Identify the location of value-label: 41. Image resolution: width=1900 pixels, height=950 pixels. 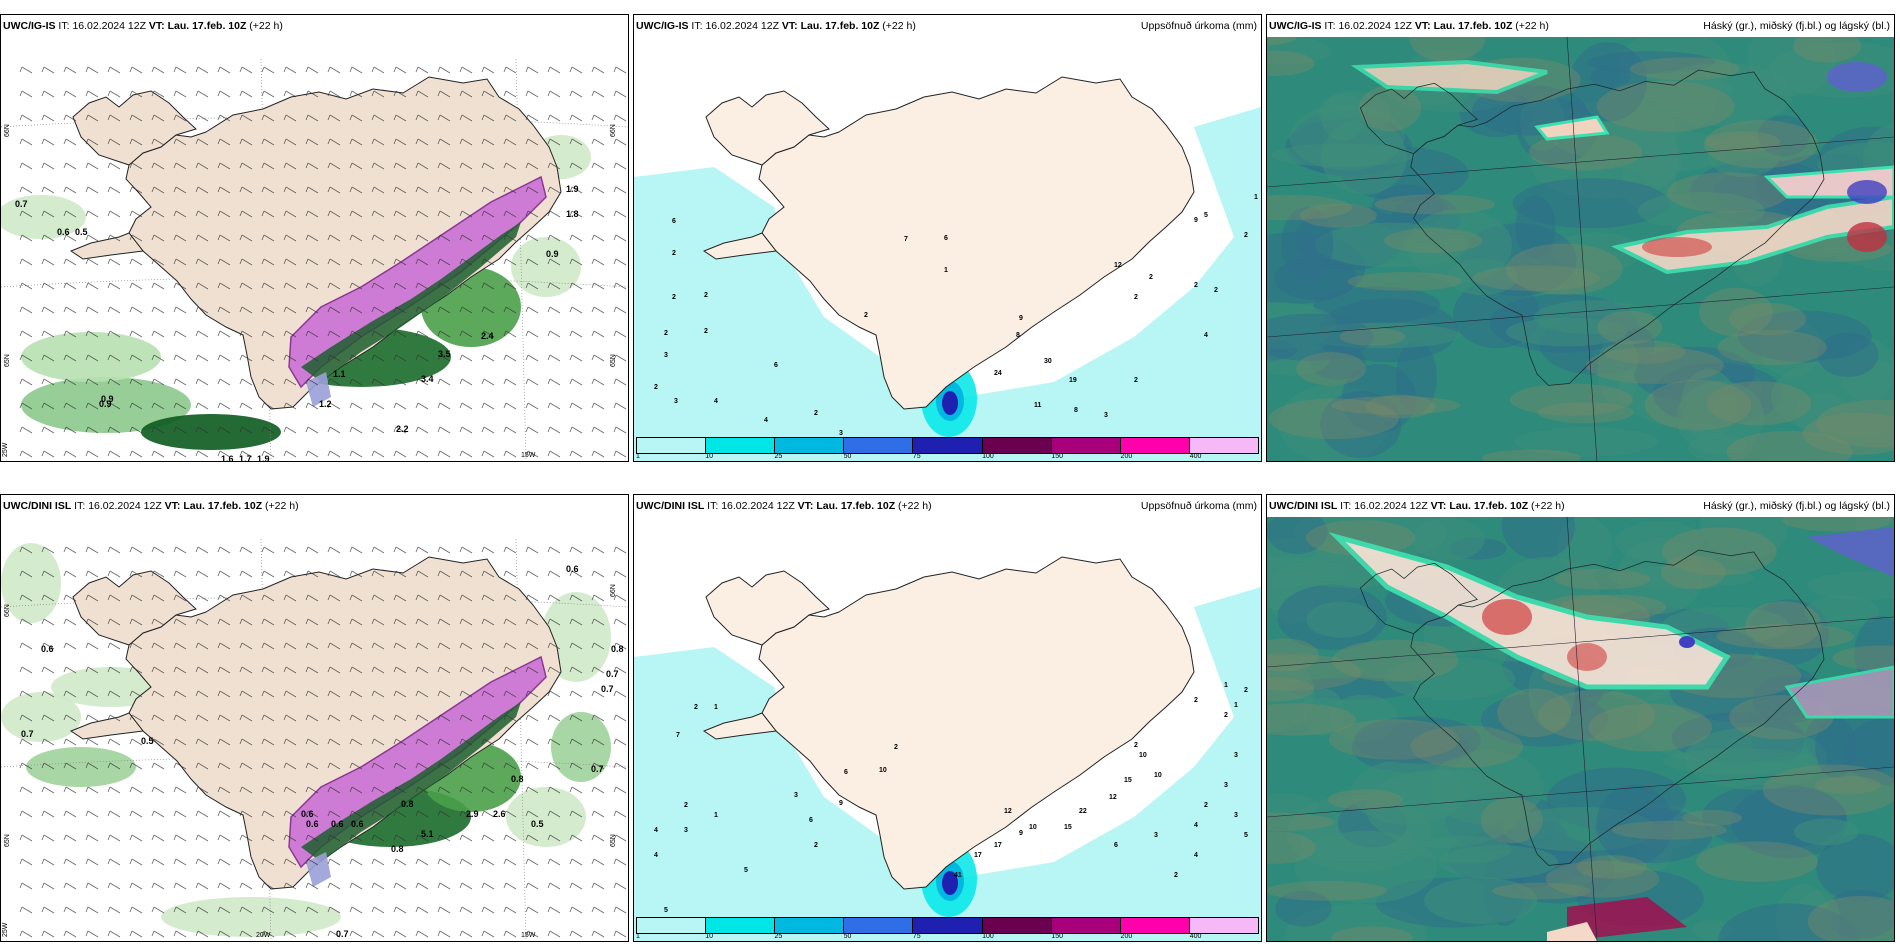
(958, 875).